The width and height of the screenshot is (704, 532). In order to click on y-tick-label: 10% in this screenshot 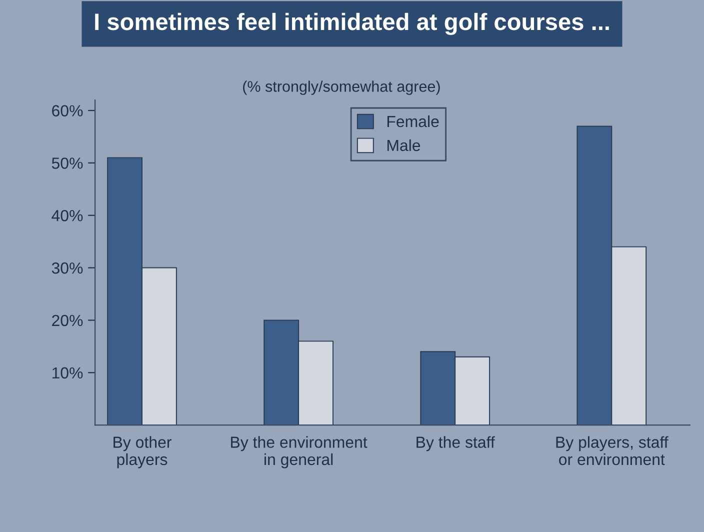, I will do `click(67, 373)`.